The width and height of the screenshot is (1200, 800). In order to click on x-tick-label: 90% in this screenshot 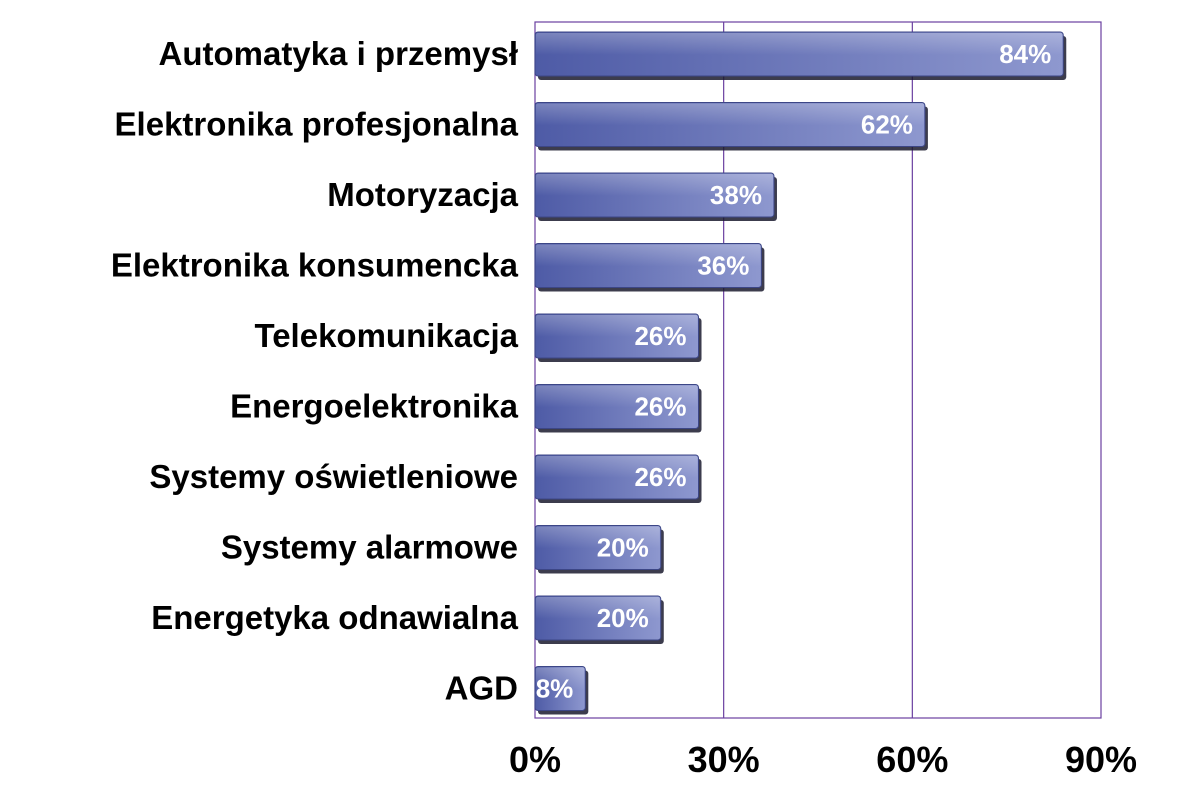, I will do `click(1101, 759)`.